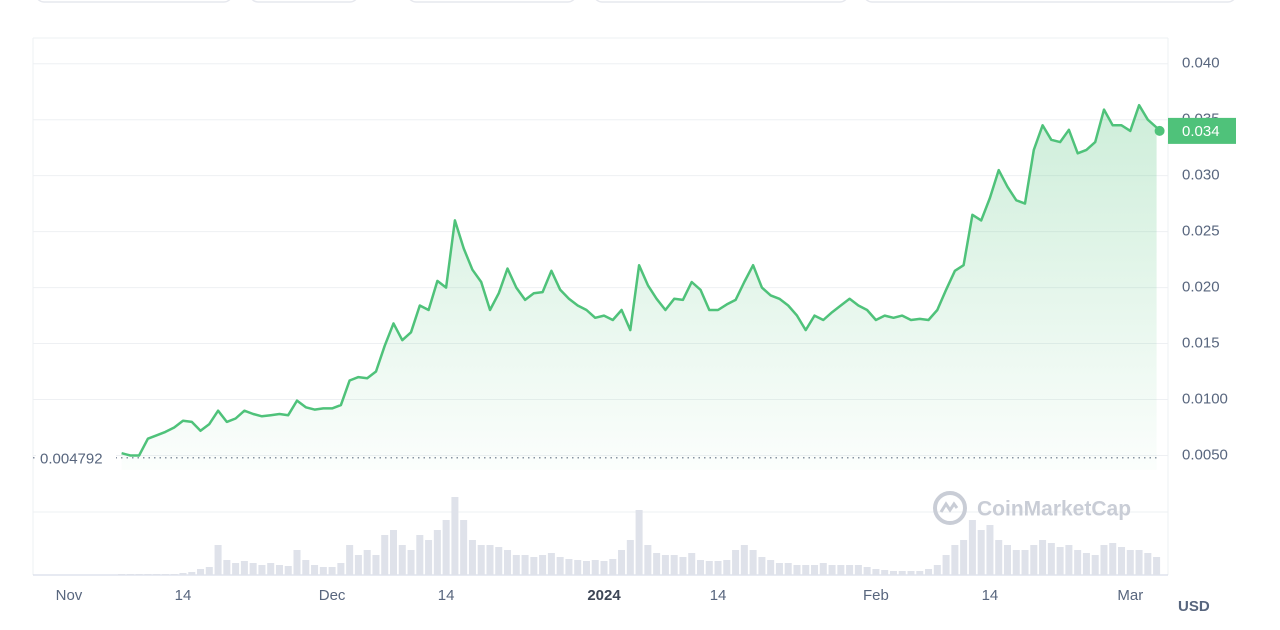 The height and width of the screenshot is (630, 1280). Describe the element at coordinates (1194, 606) in the screenshot. I see `currency-label: USD` at that location.